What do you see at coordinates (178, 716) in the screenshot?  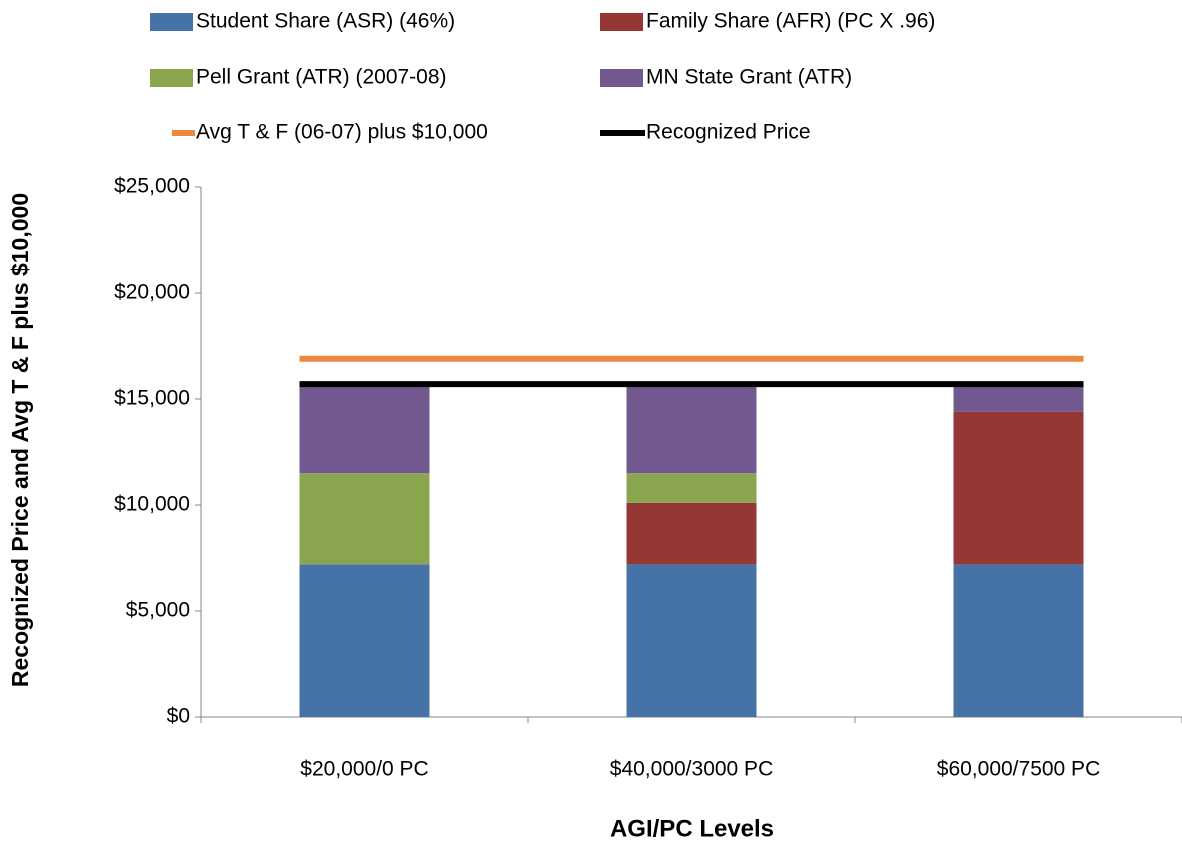 I see `y-tick-label: $0` at bounding box center [178, 716].